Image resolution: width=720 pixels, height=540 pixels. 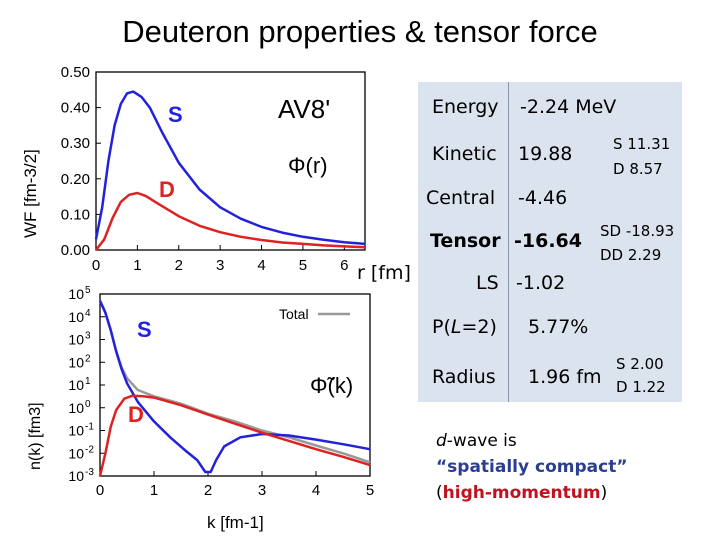 What do you see at coordinates (179, 265) in the screenshot?
I see `wf-r-xtick-label: 2` at bounding box center [179, 265].